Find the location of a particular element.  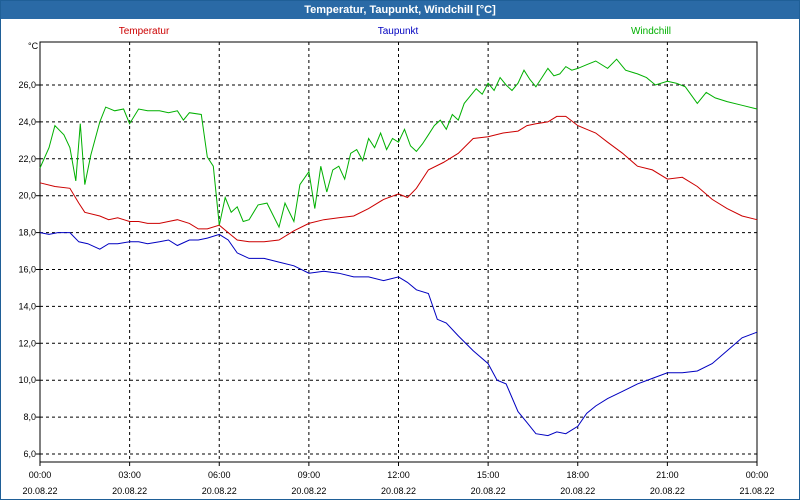

y-tick-label: 16,0 is located at coordinates (27, 270).